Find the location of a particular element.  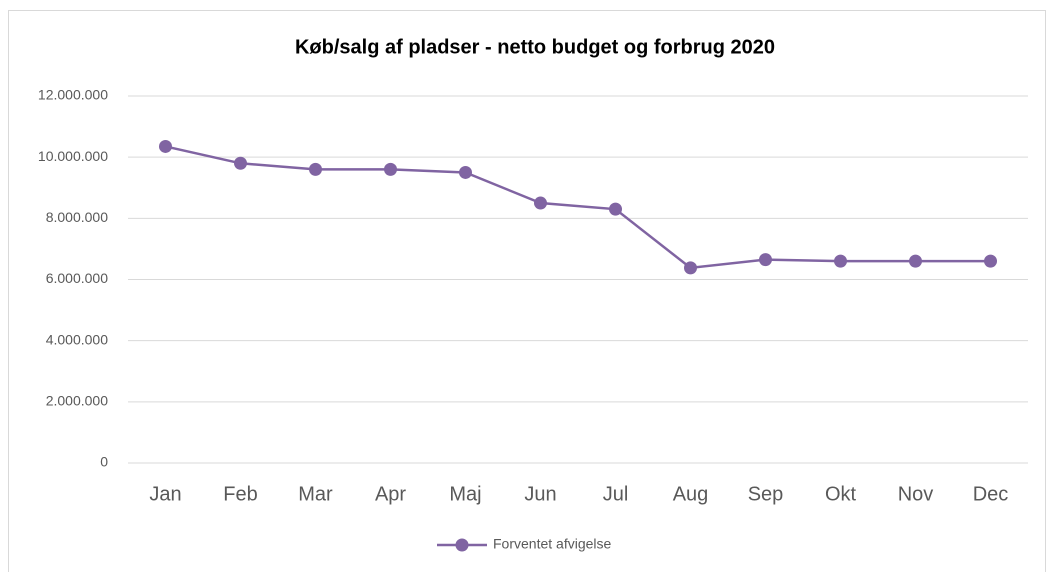

y-tick-label: 12.000.000 is located at coordinates (73, 95).